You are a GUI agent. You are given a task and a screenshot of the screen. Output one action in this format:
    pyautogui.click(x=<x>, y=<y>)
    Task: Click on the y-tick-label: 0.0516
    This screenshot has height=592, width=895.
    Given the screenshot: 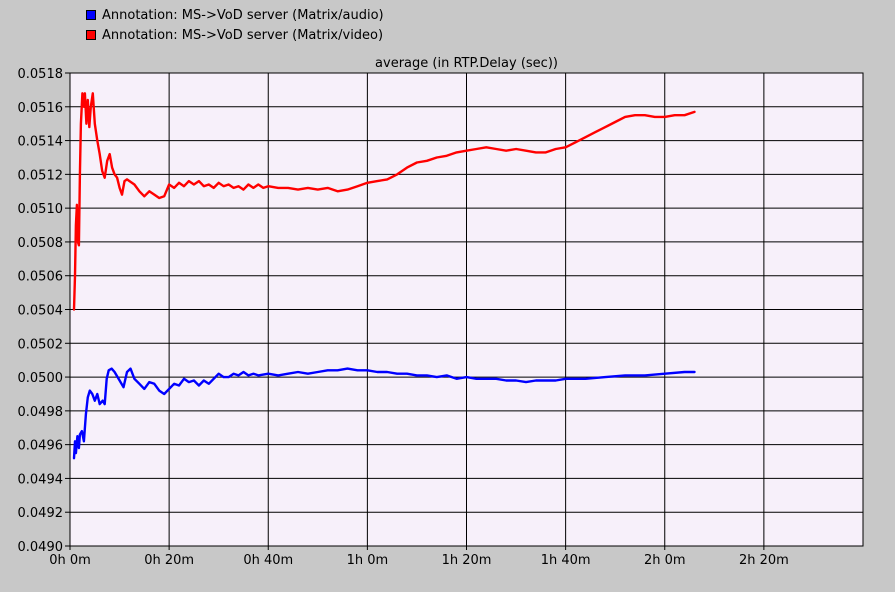 What is the action you would take?
    pyautogui.click(x=41, y=108)
    